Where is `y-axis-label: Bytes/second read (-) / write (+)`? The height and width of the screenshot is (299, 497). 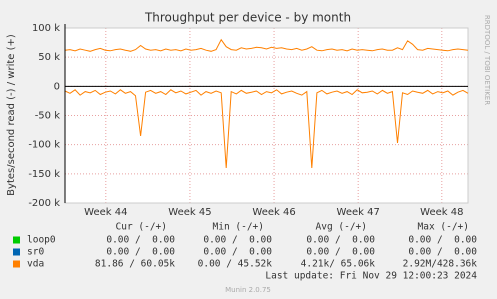
y-axis-label: Bytes/second read (-) / write (+) is located at coordinates (11, 115).